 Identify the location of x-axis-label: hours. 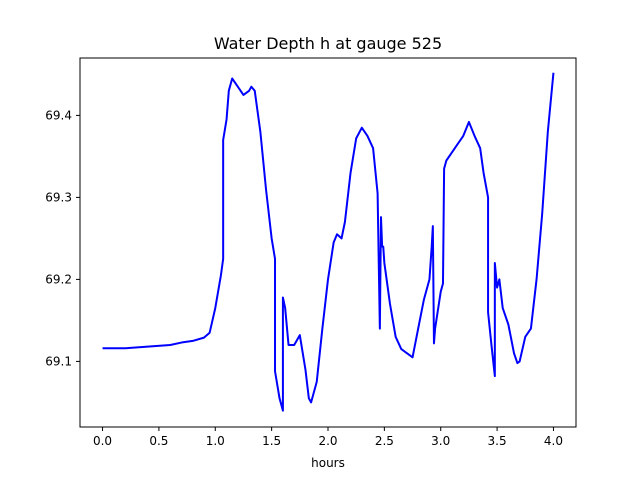
(328, 463).